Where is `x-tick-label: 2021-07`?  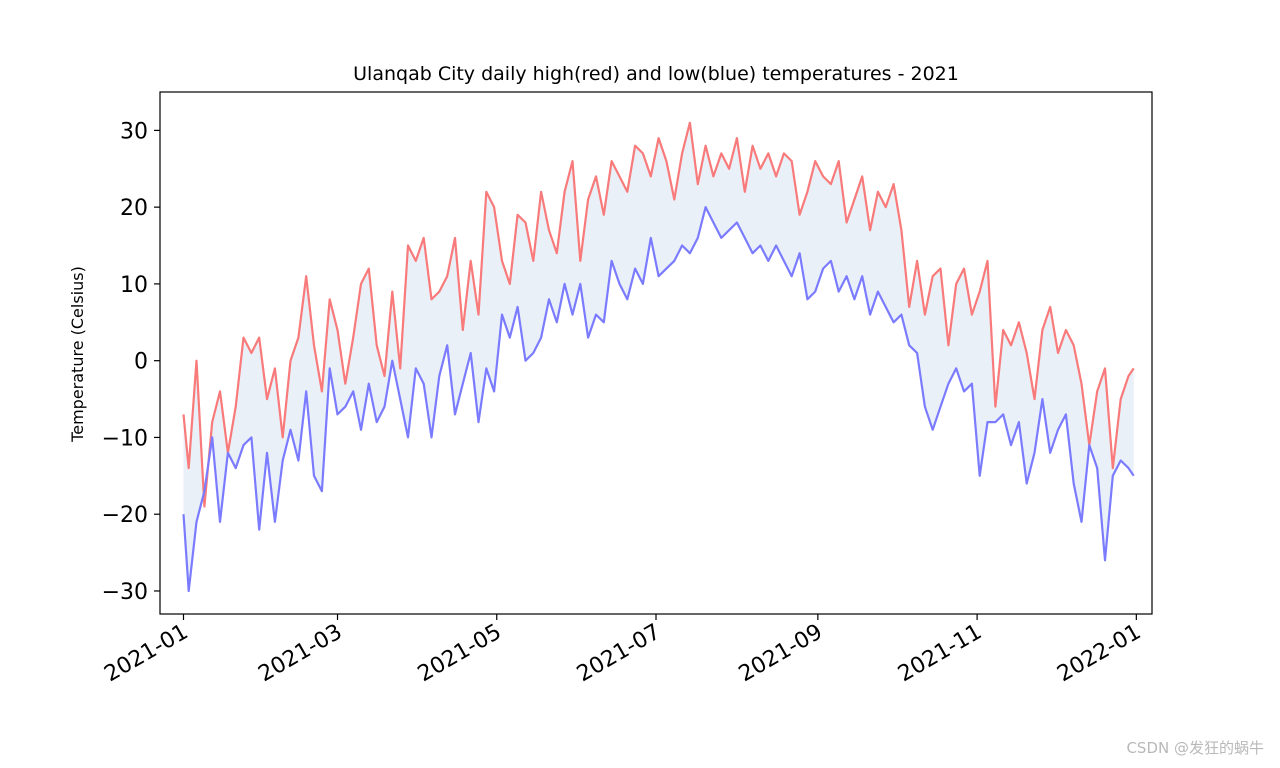
x-tick-label: 2021-07 is located at coordinates (619, 654).